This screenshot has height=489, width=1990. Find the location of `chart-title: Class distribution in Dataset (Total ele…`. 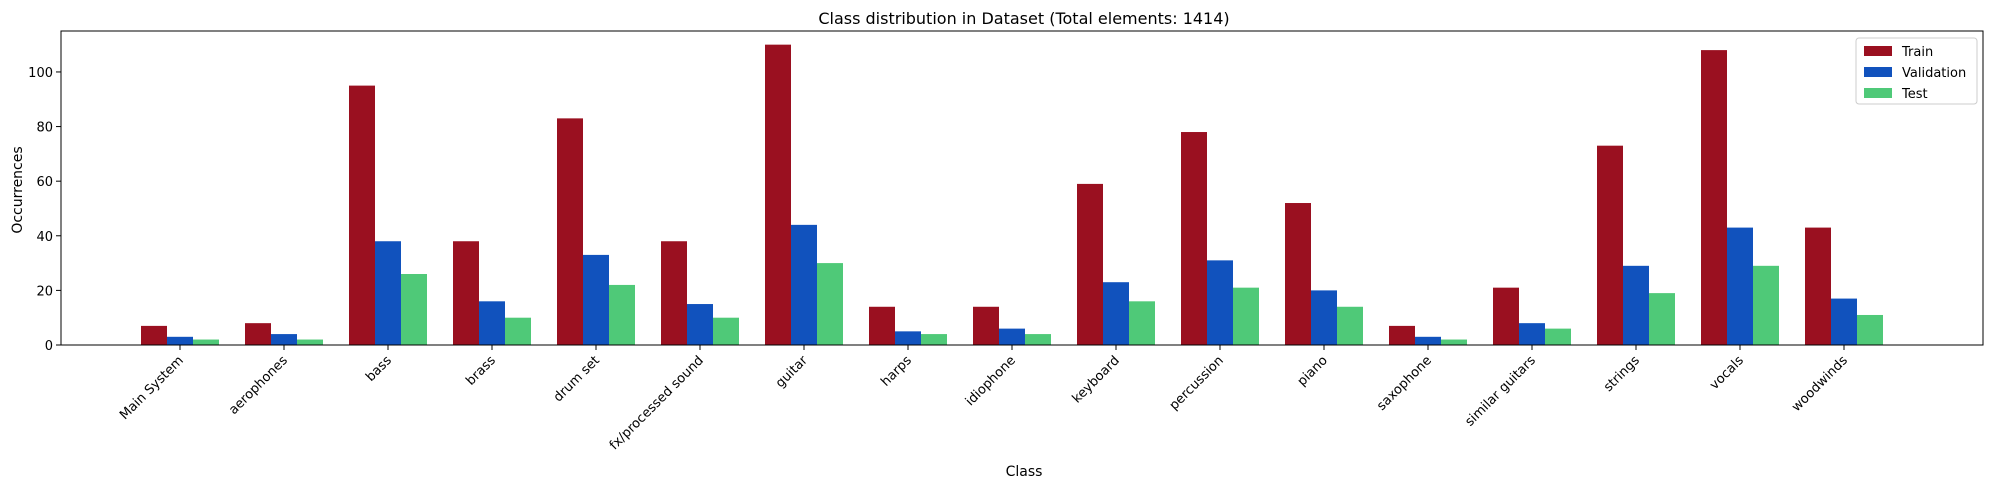

chart-title: Class distribution in Dataset (Total ele… is located at coordinates (1023, 18).